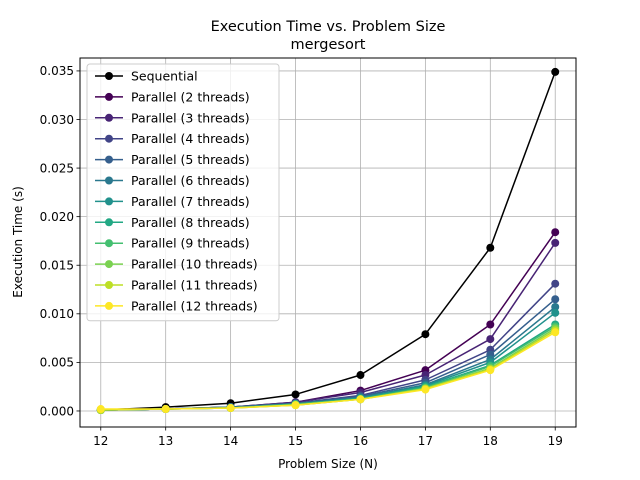 This screenshot has width=640, height=480. Describe the element at coordinates (190, 201) in the screenshot. I see `legend-label: Parallel (7 threads)` at that location.